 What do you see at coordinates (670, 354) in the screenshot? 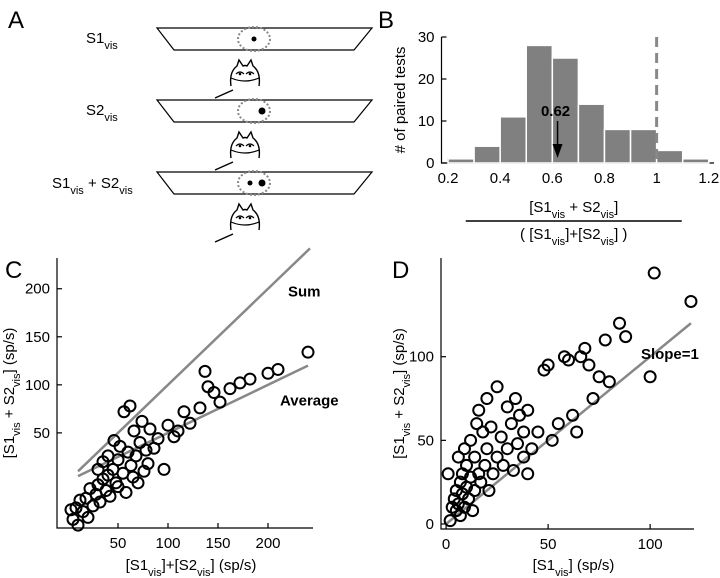
I see `line-label: Slope=1` at bounding box center [670, 354].